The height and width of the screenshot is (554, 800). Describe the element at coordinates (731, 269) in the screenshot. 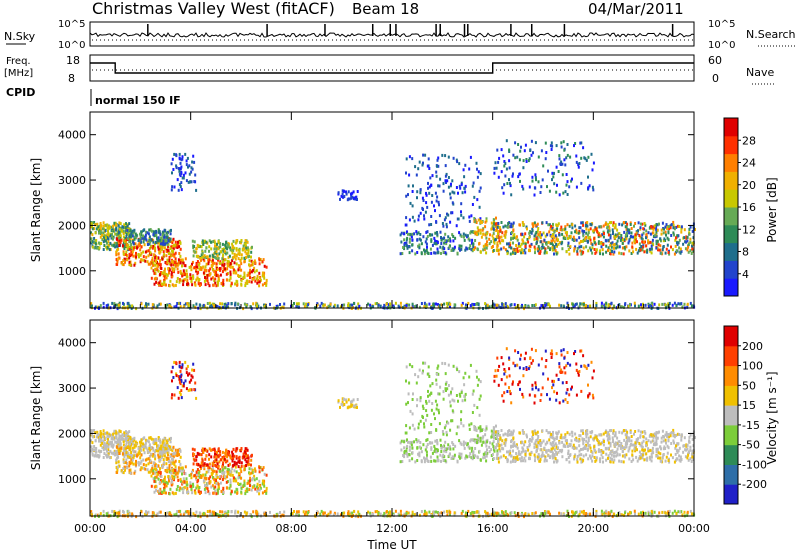

I see `colorbar-segment` at that location.